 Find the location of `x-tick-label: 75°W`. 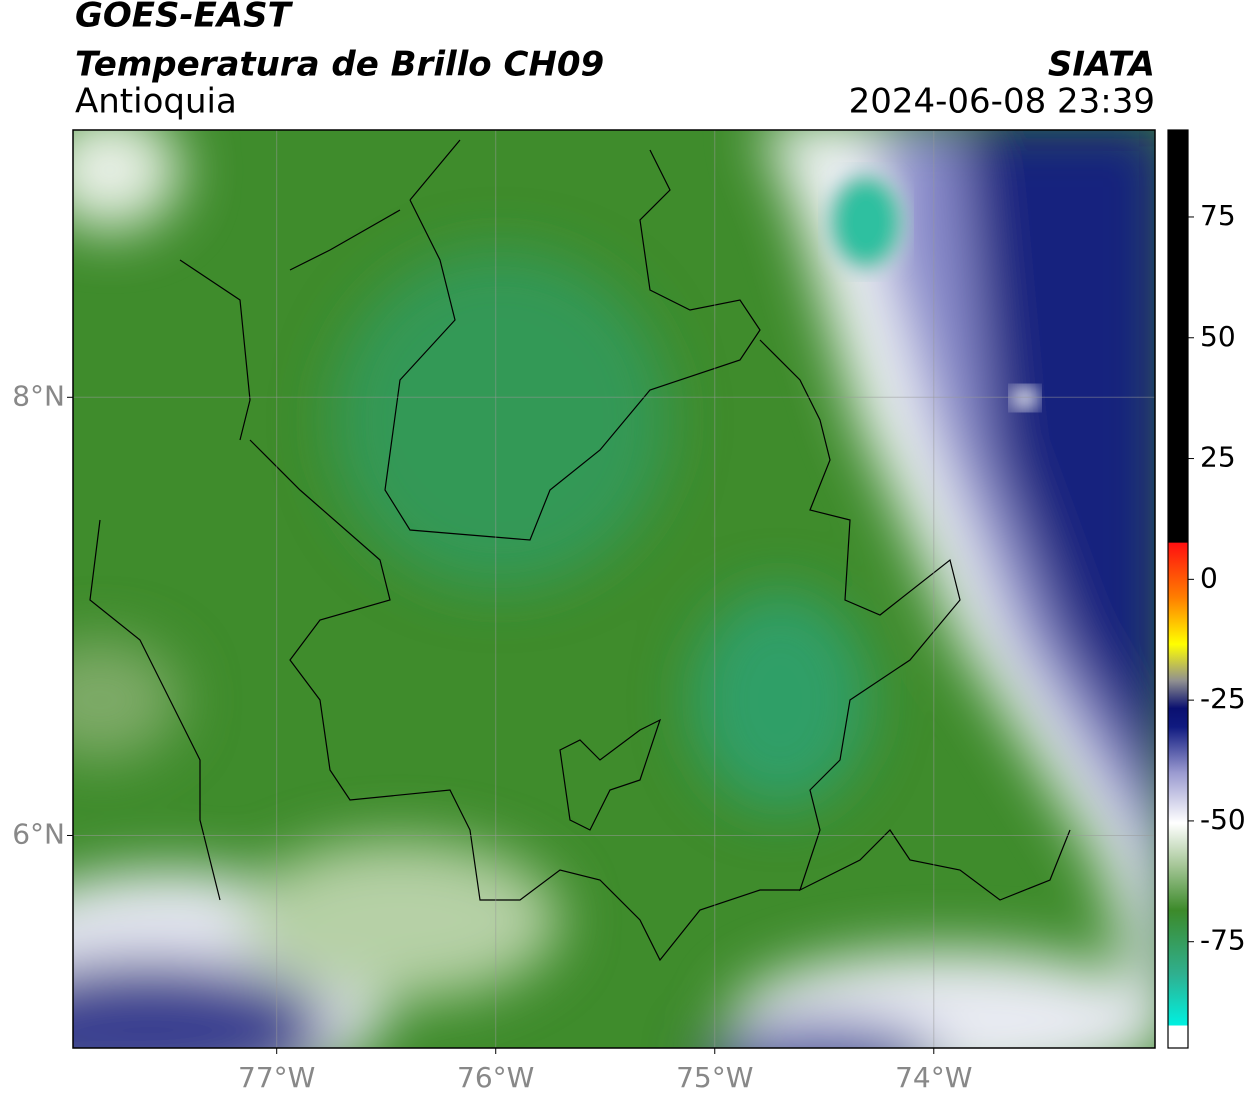

x-tick-label: 75°W is located at coordinates (714, 1077).